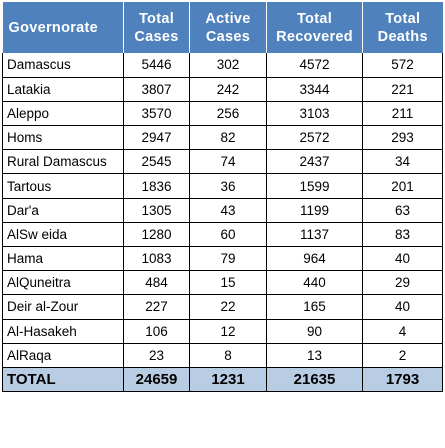  I want to click on recovered-cell: 3344, so click(314, 89).